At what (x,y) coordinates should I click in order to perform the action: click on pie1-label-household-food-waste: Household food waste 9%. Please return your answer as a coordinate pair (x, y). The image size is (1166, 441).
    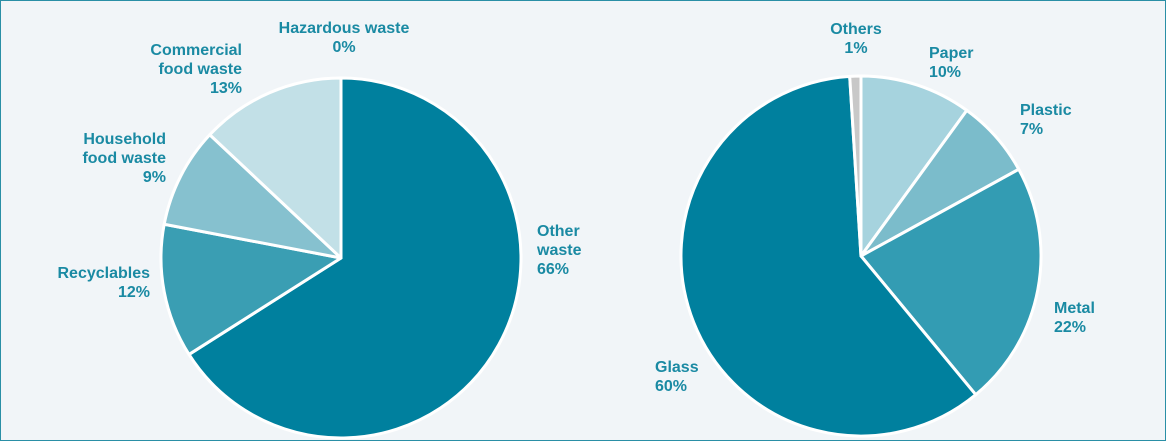
    Looking at the image, I should click on (124, 158).